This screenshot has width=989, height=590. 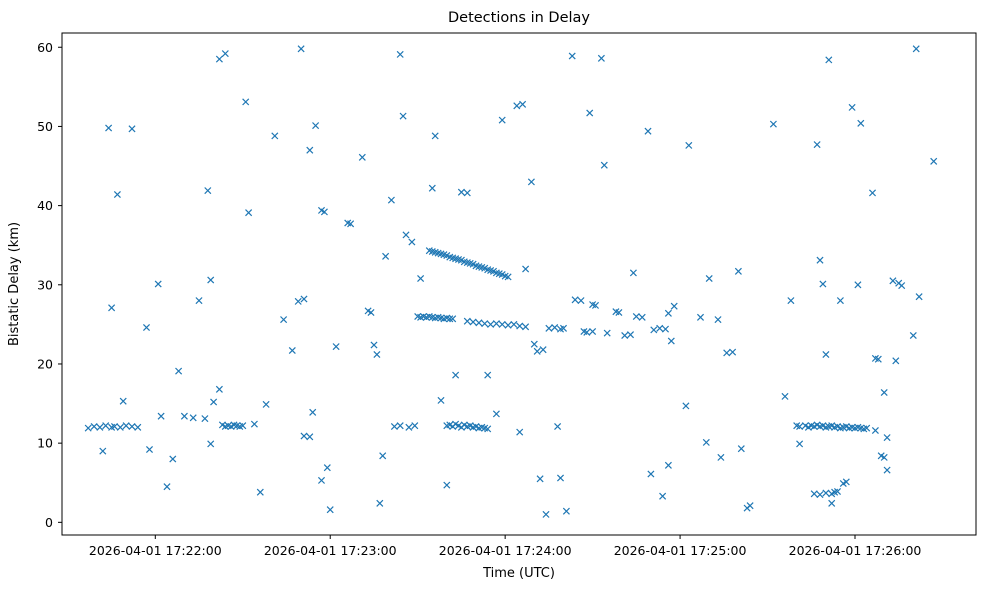 I want to click on y-tick-label: 10, so click(x=45, y=443).